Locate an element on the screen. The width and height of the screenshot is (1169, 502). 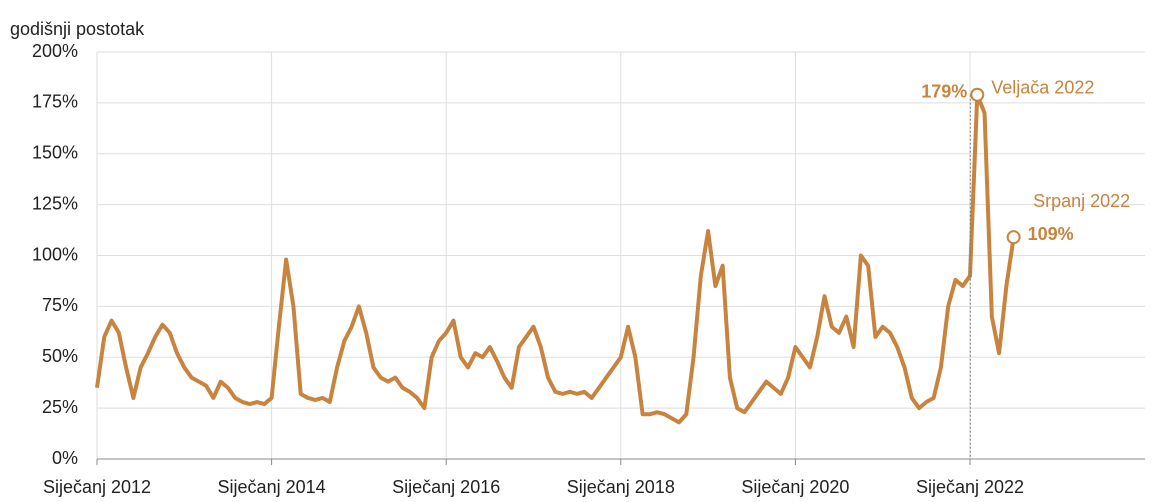
y-axis-label: godišnji postotak is located at coordinates (77, 29).